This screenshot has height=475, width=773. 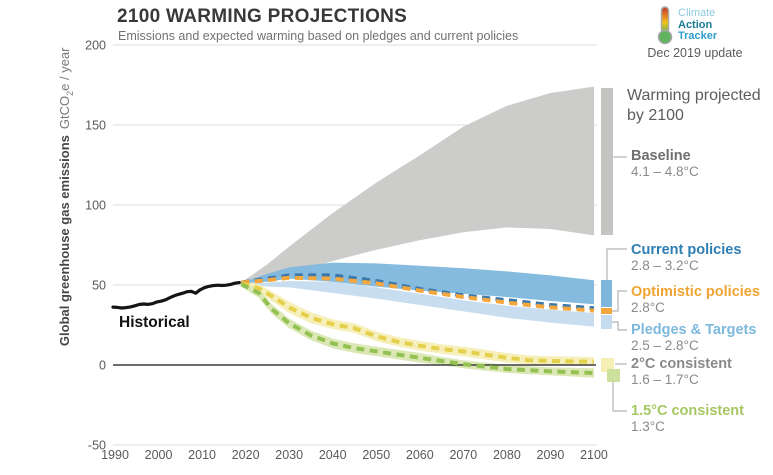 What do you see at coordinates (681, 364) in the screenshot?
I see `legend-label: 2°C consistent` at bounding box center [681, 364].